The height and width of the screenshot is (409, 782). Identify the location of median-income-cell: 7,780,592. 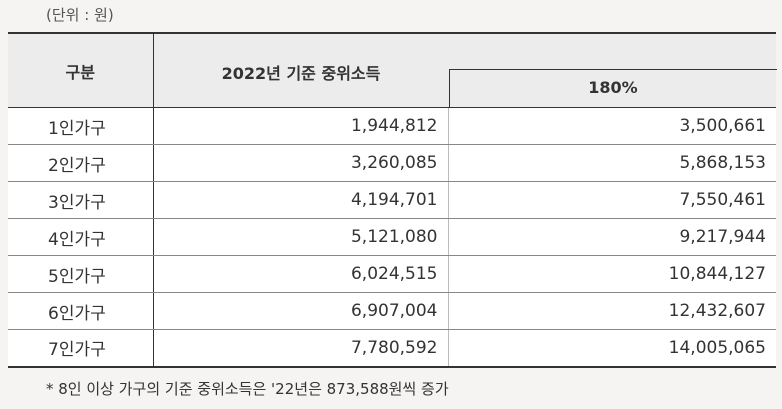
(301, 348).